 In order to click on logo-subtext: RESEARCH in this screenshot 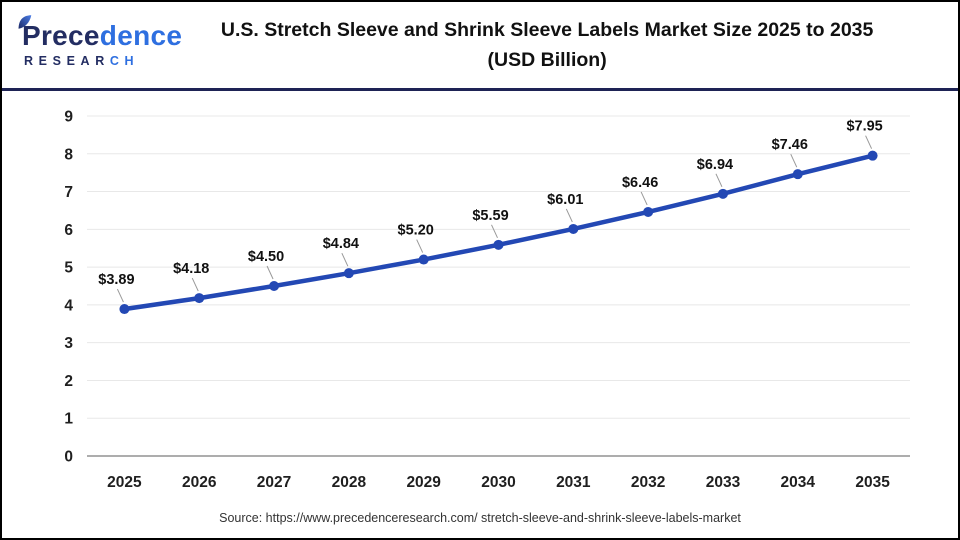, I will do `click(79, 61)`.